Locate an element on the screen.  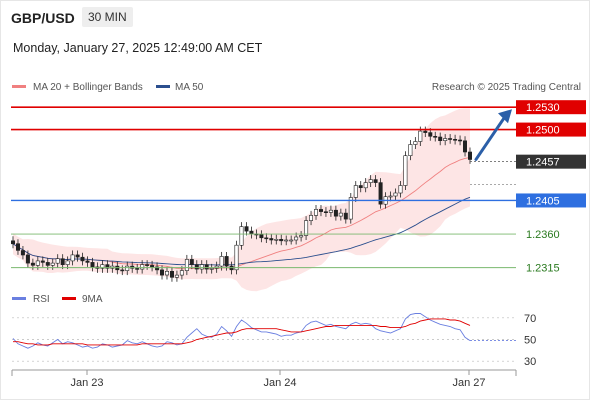
timestamp: Monday, January 27, 2025 12:49:00 AM CET is located at coordinates (138, 48).